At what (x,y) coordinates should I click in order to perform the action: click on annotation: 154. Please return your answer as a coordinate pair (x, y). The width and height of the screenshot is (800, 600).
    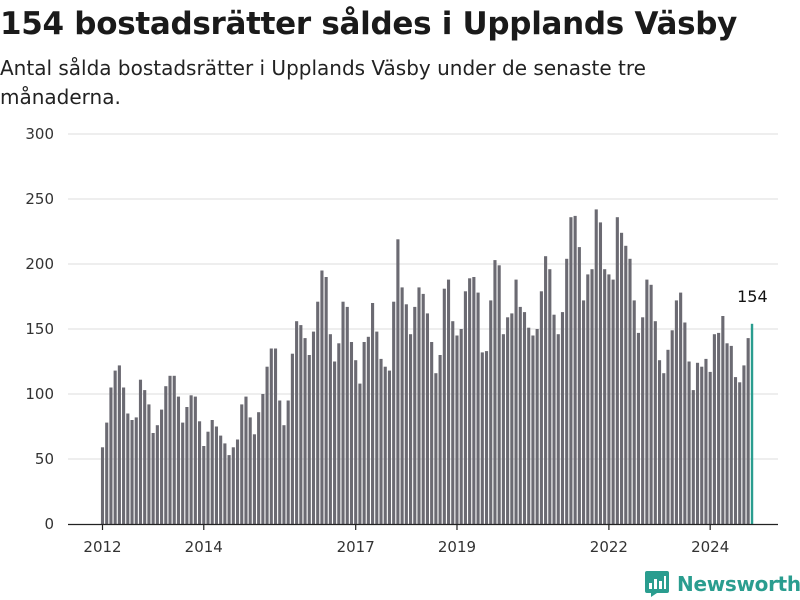
    Looking at the image, I should click on (752, 296).